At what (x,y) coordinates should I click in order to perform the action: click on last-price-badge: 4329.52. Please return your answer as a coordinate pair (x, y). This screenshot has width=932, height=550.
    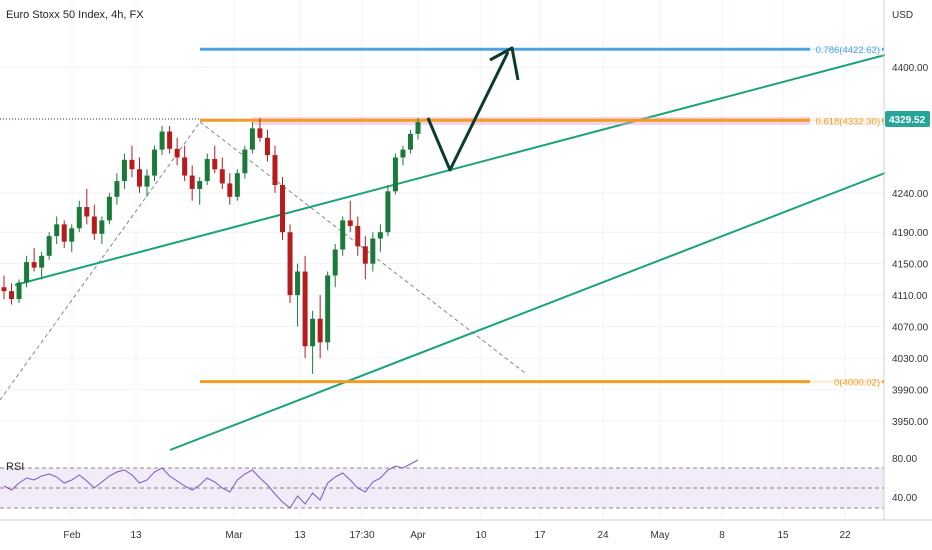
    Looking at the image, I should click on (907, 119).